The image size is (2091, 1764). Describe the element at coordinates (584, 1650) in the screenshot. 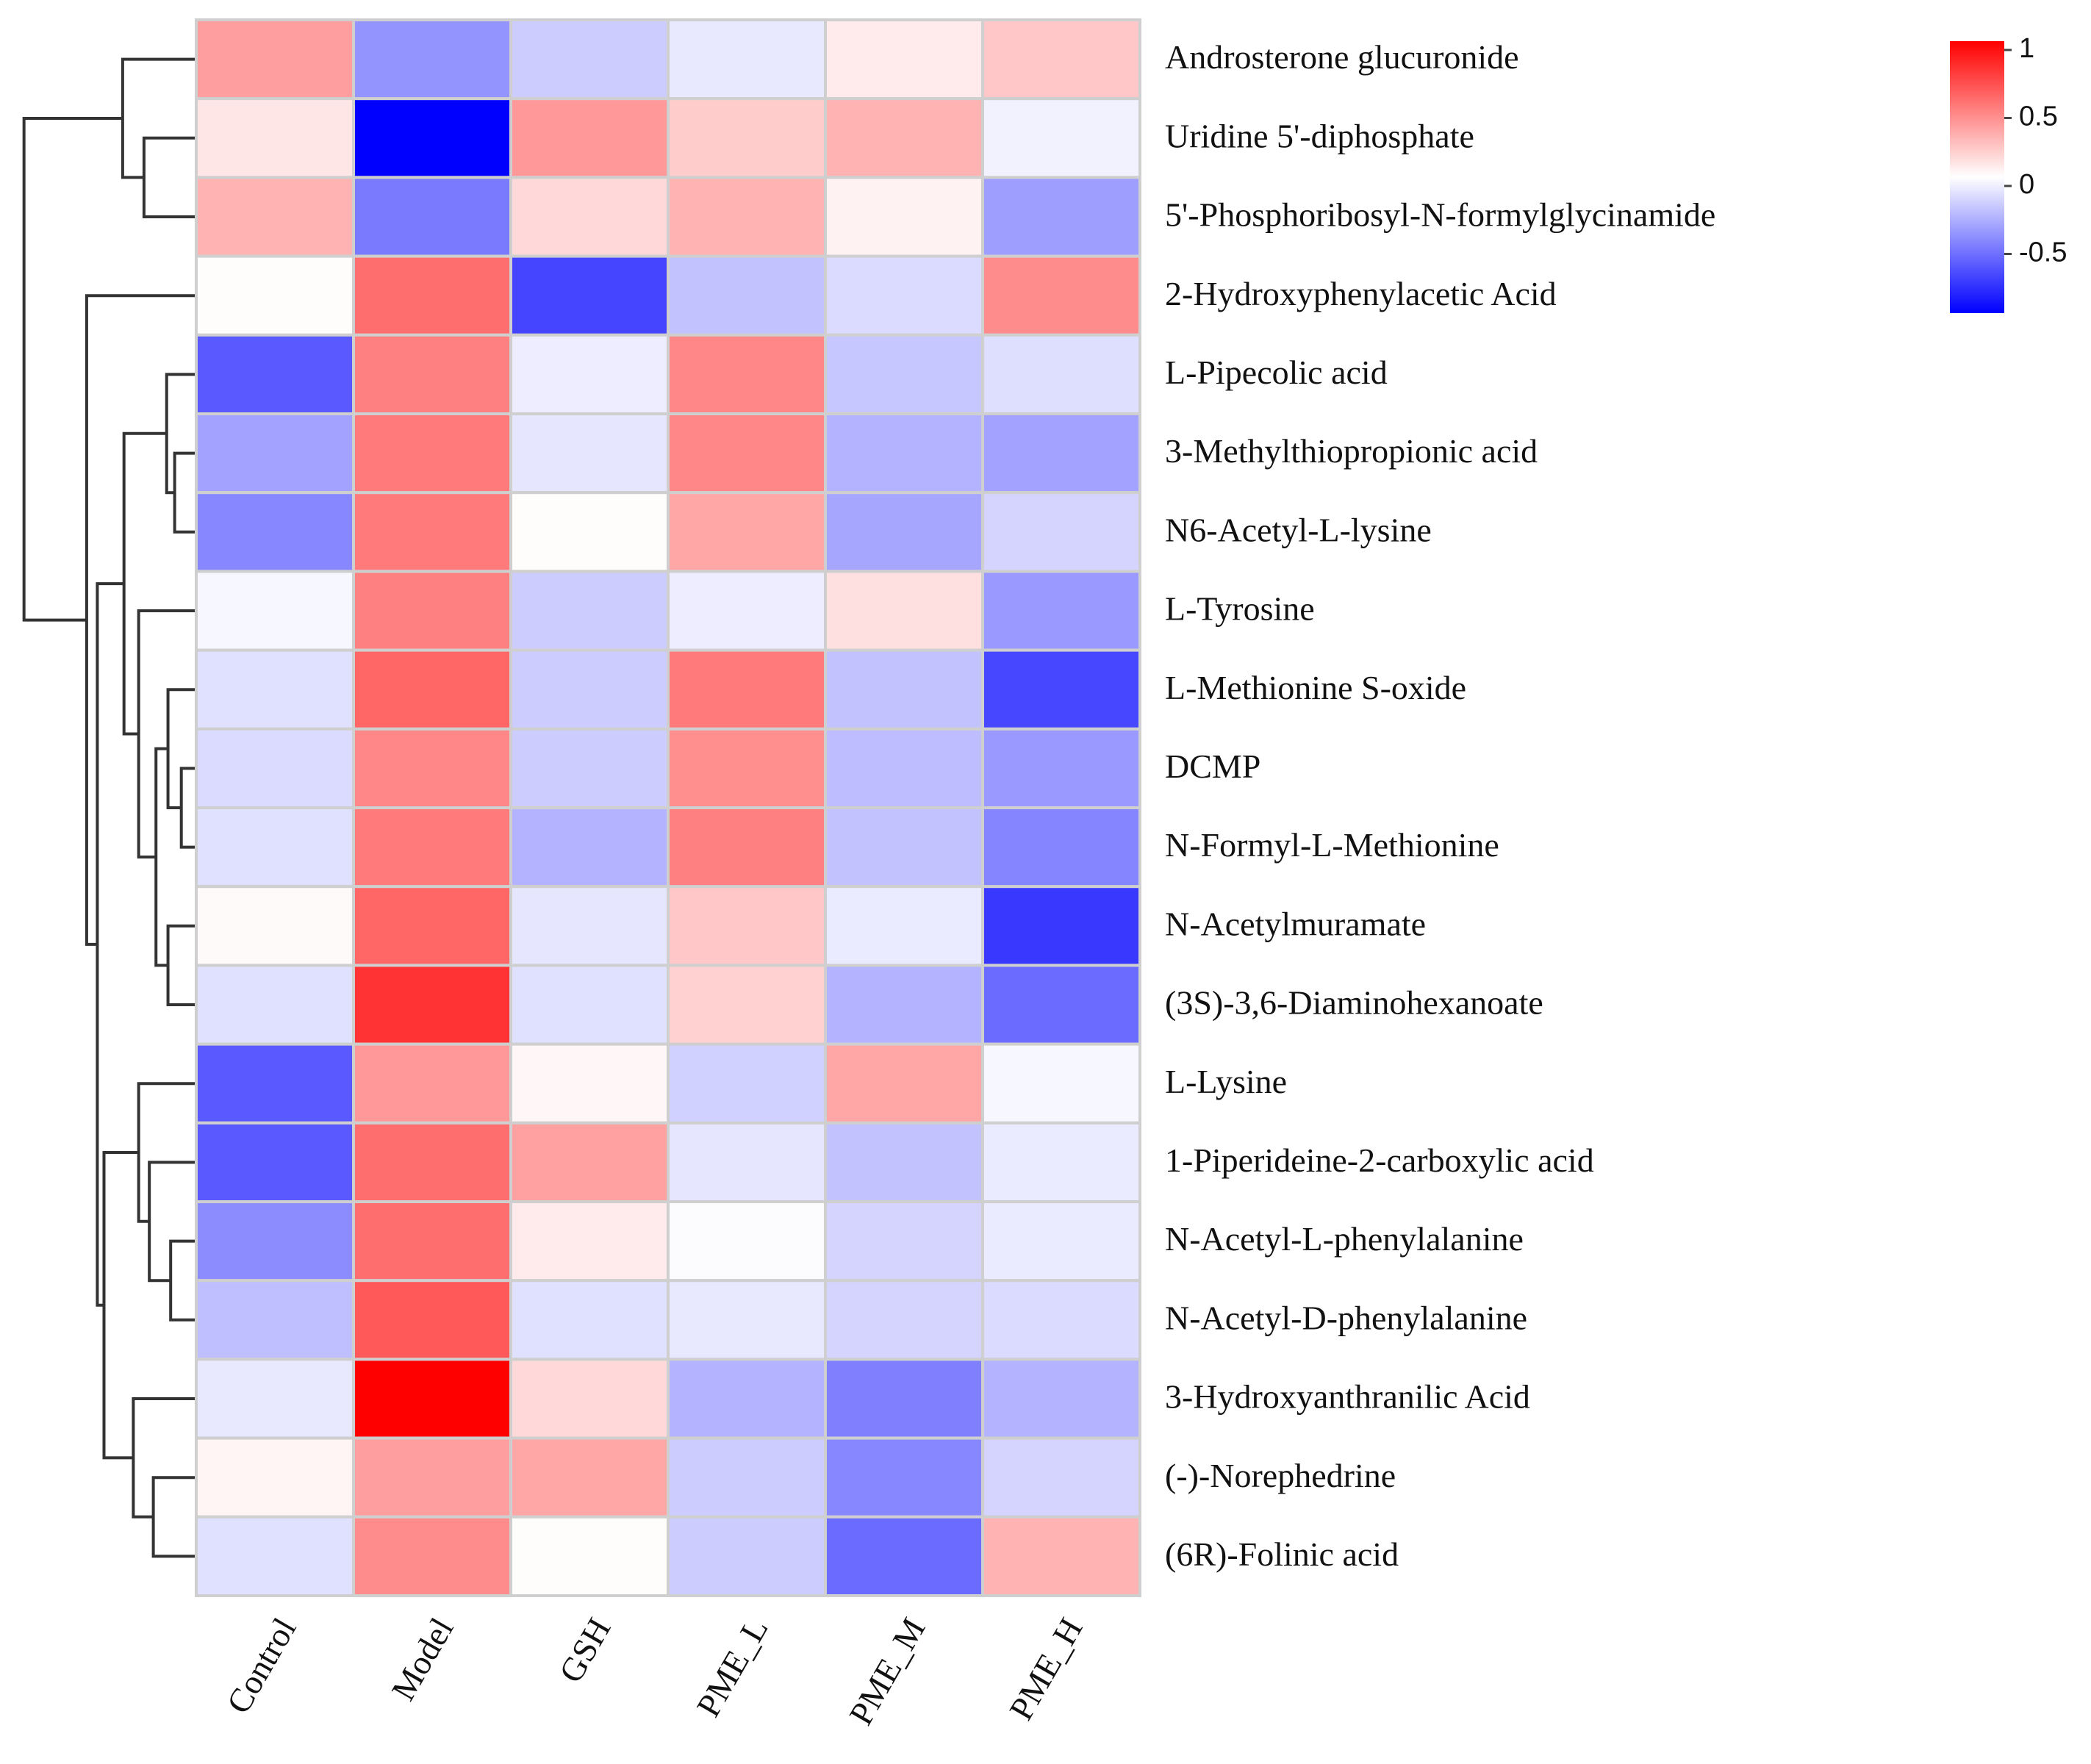

I see `column-label: GSH` at that location.